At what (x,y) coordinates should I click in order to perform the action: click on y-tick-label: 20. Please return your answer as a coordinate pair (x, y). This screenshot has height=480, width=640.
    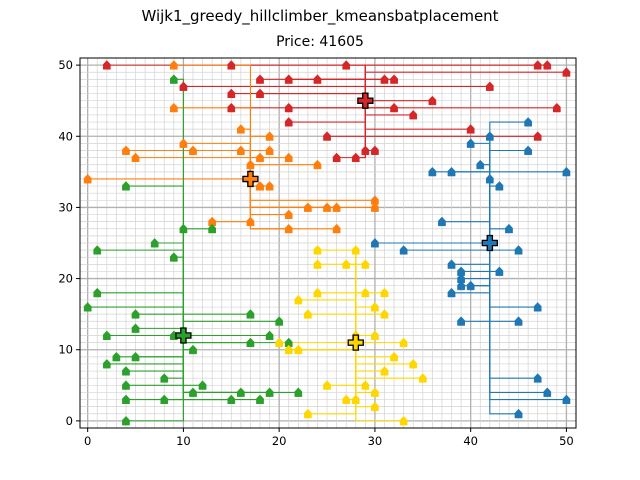
    Looking at the image, I should click on (65, 279).